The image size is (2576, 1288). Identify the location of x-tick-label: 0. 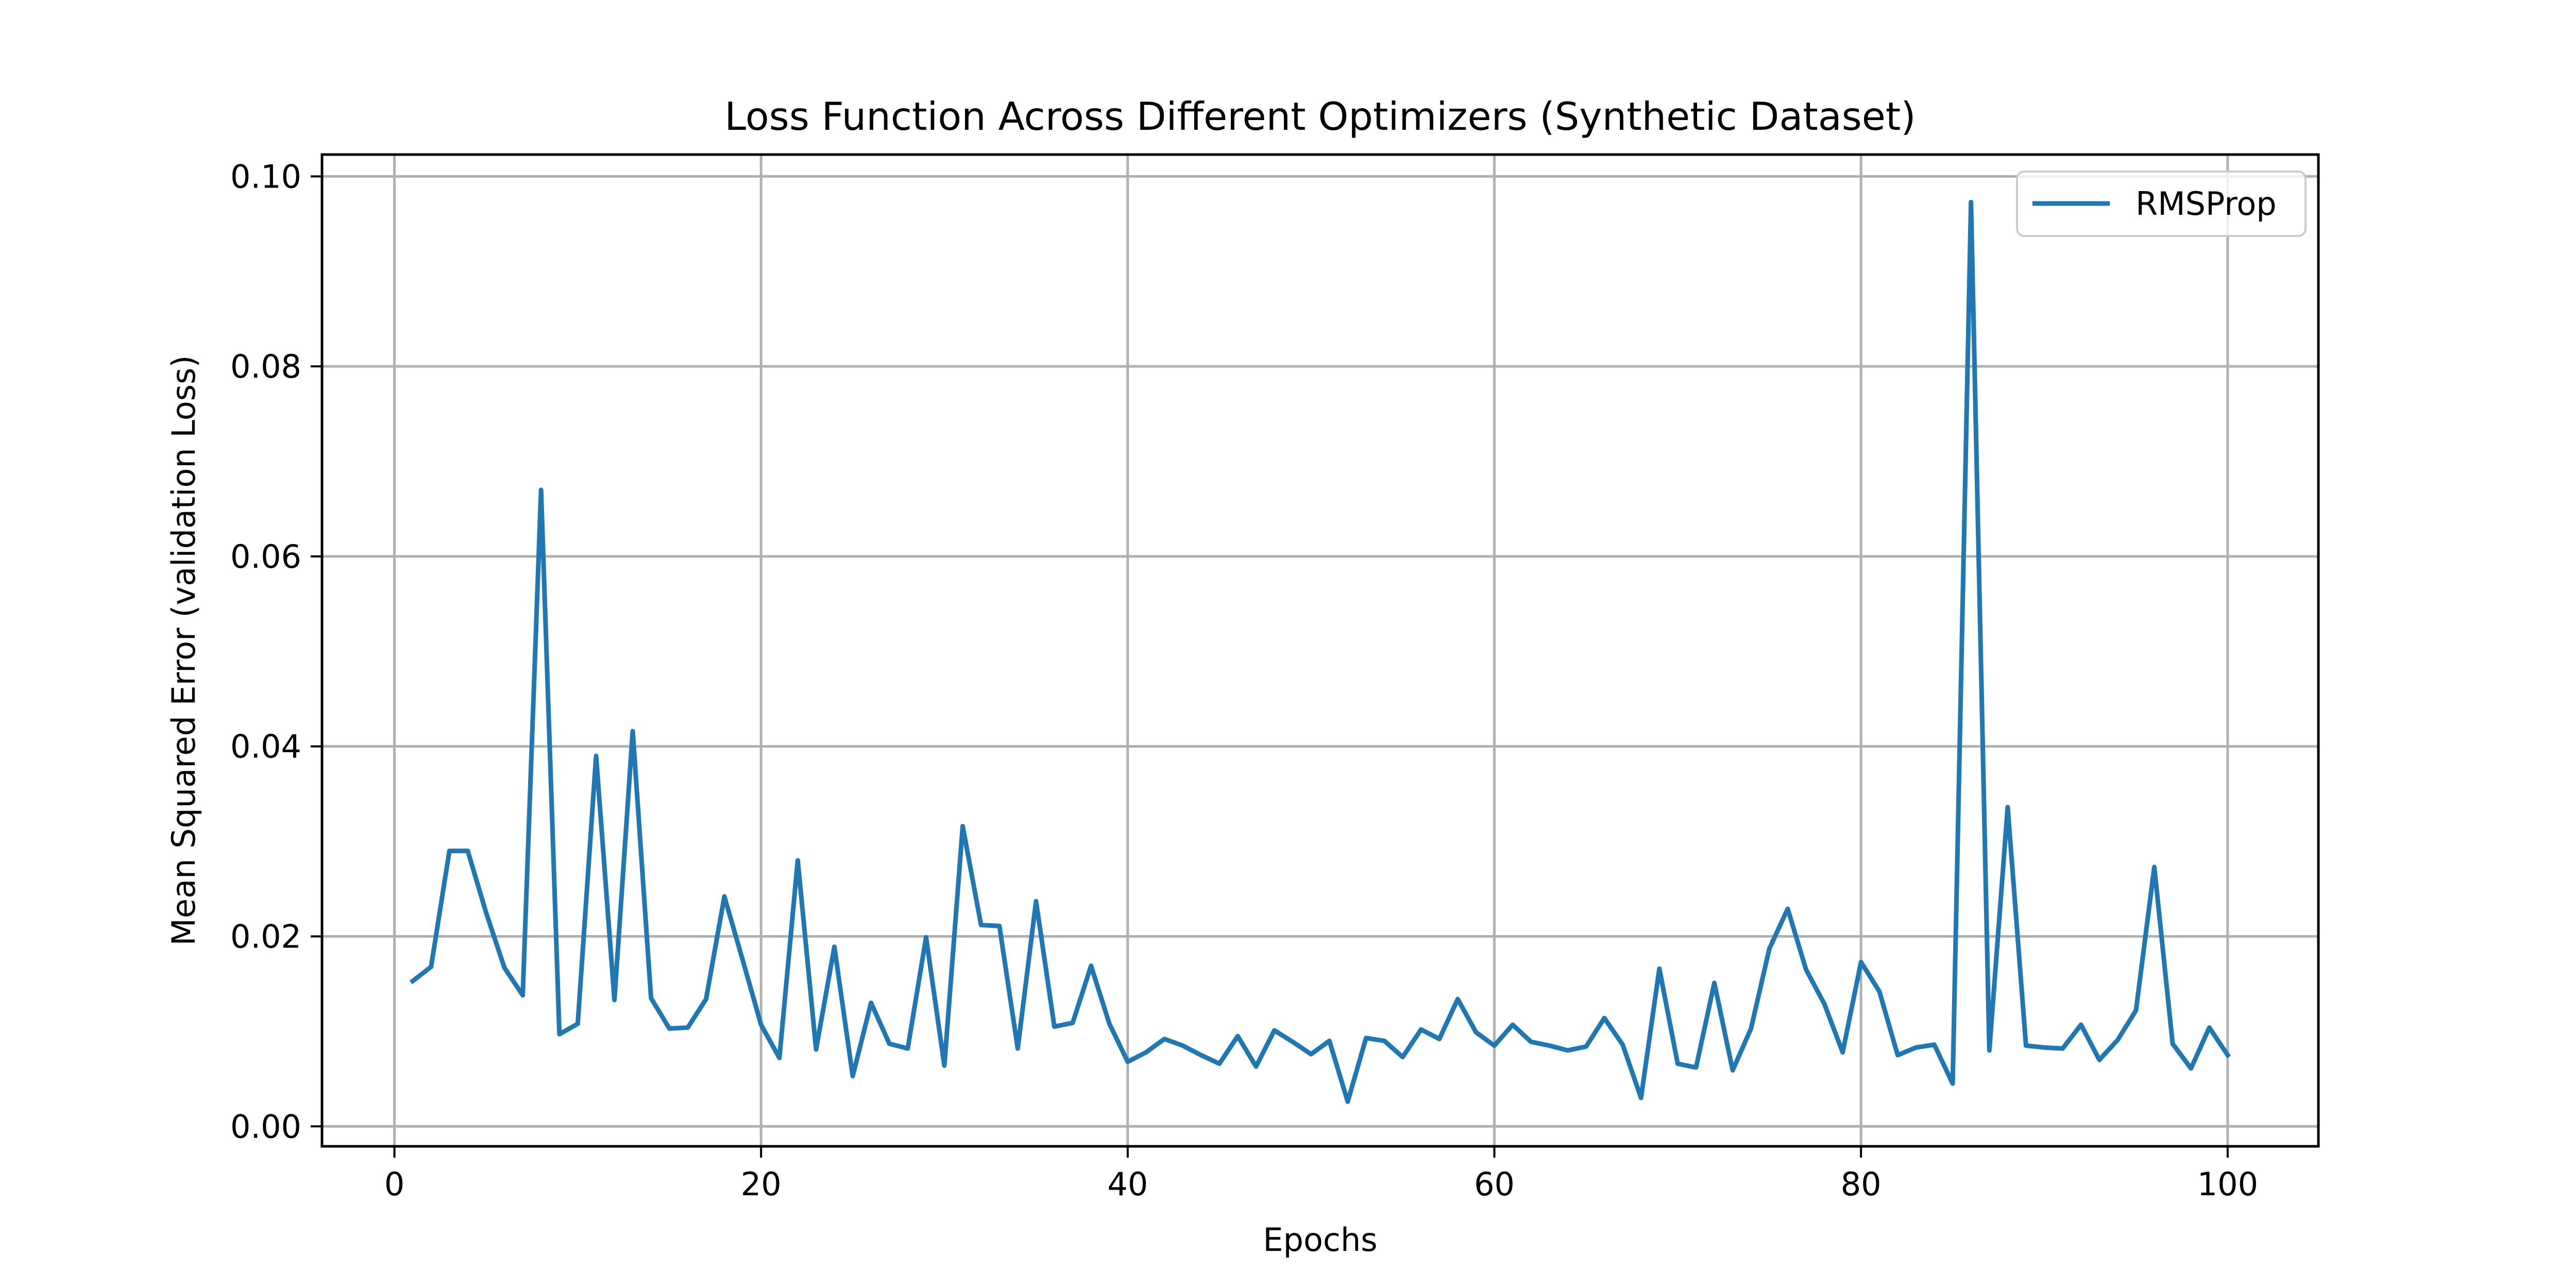
(394, 1184).